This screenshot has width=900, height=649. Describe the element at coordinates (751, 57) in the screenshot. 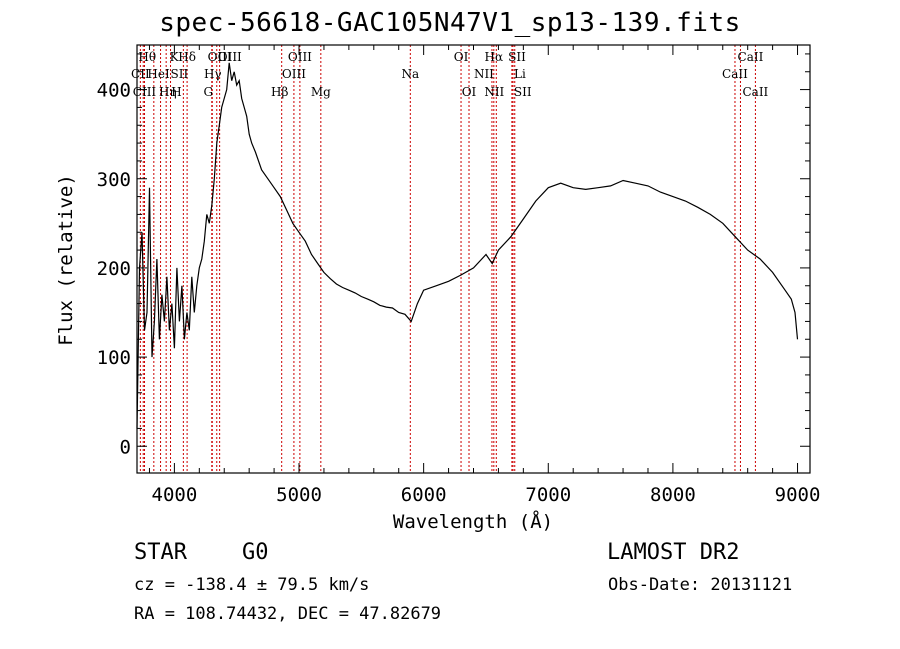

I see `line-marker-label-27: CaII` at that location.